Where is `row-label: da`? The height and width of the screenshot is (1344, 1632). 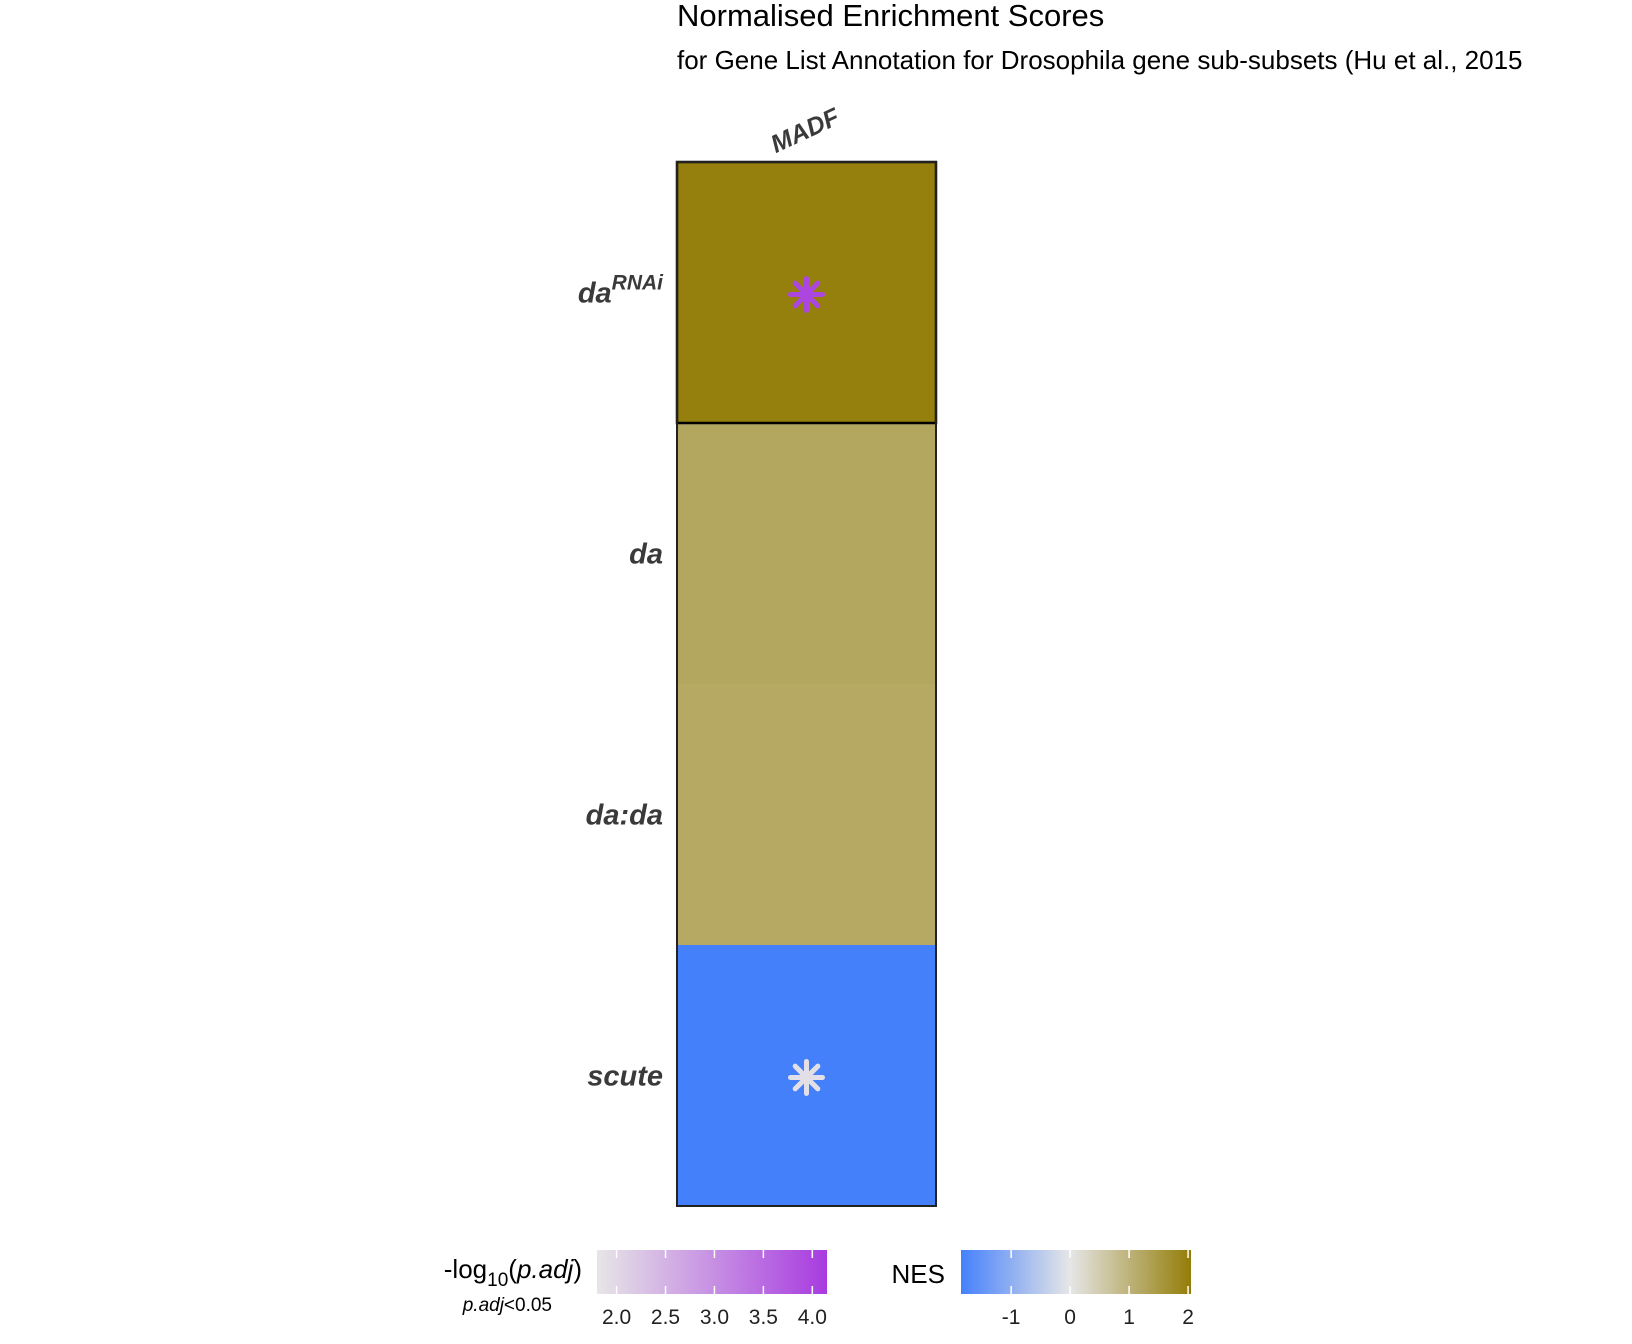
row-label: da is located at coordinates (646, 555).